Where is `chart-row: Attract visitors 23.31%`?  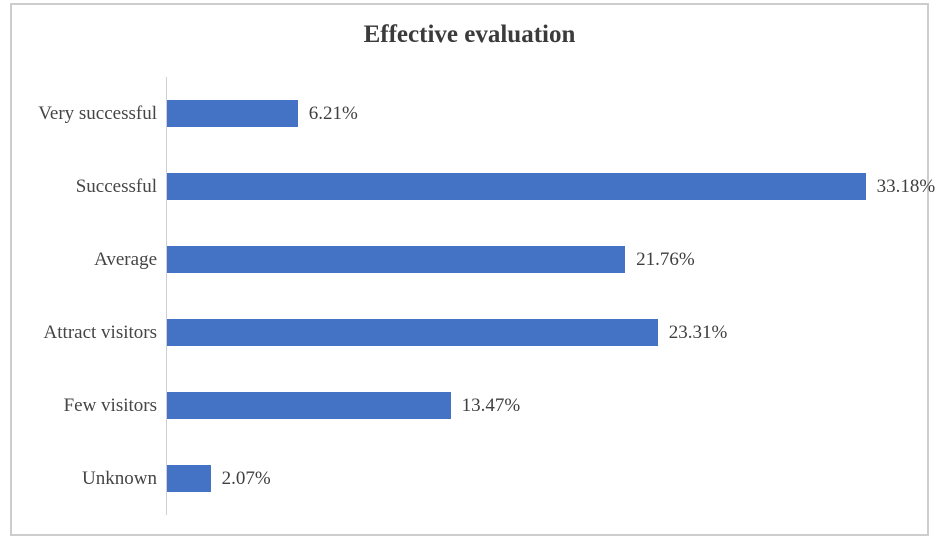
chart-row: Attract visitors 23.31% is located at coordinates (468, 332).